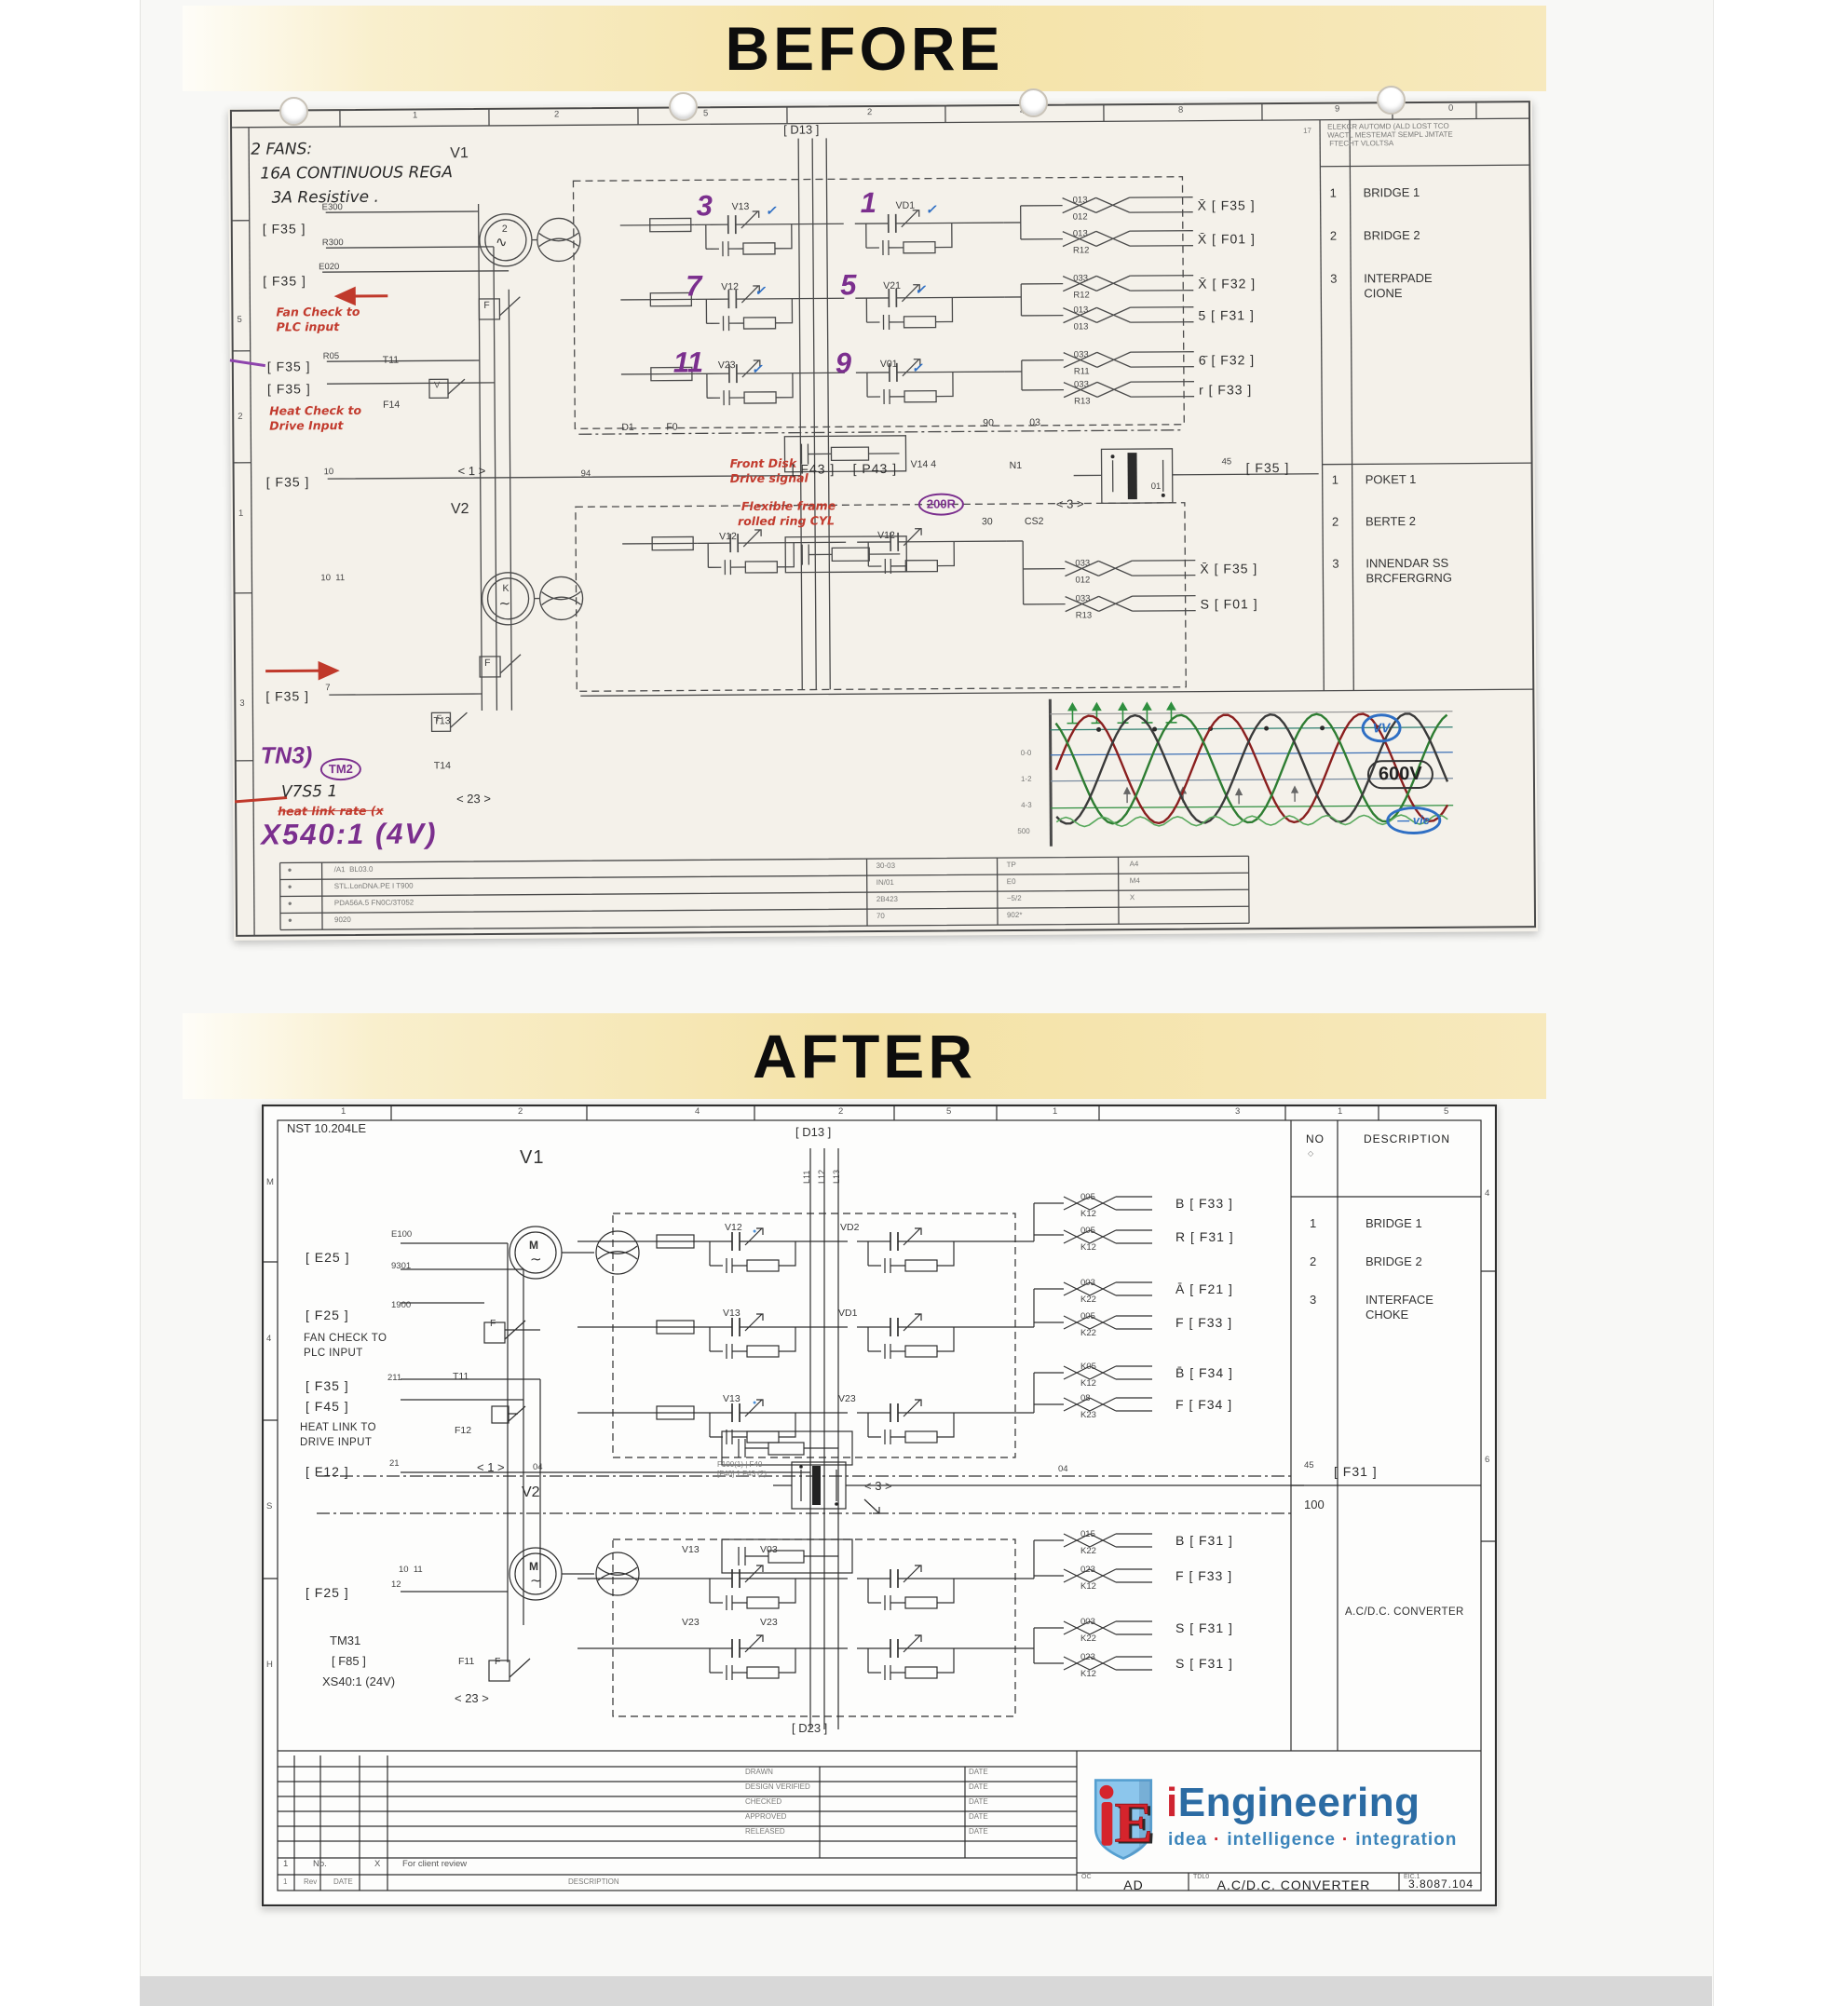 Image resolution: width=1848 pixels, height=2006 pixels. Describe the element at coordinates (1188, 1840) in the screenshot. I see `logo-tag-idea: idea` at that location.